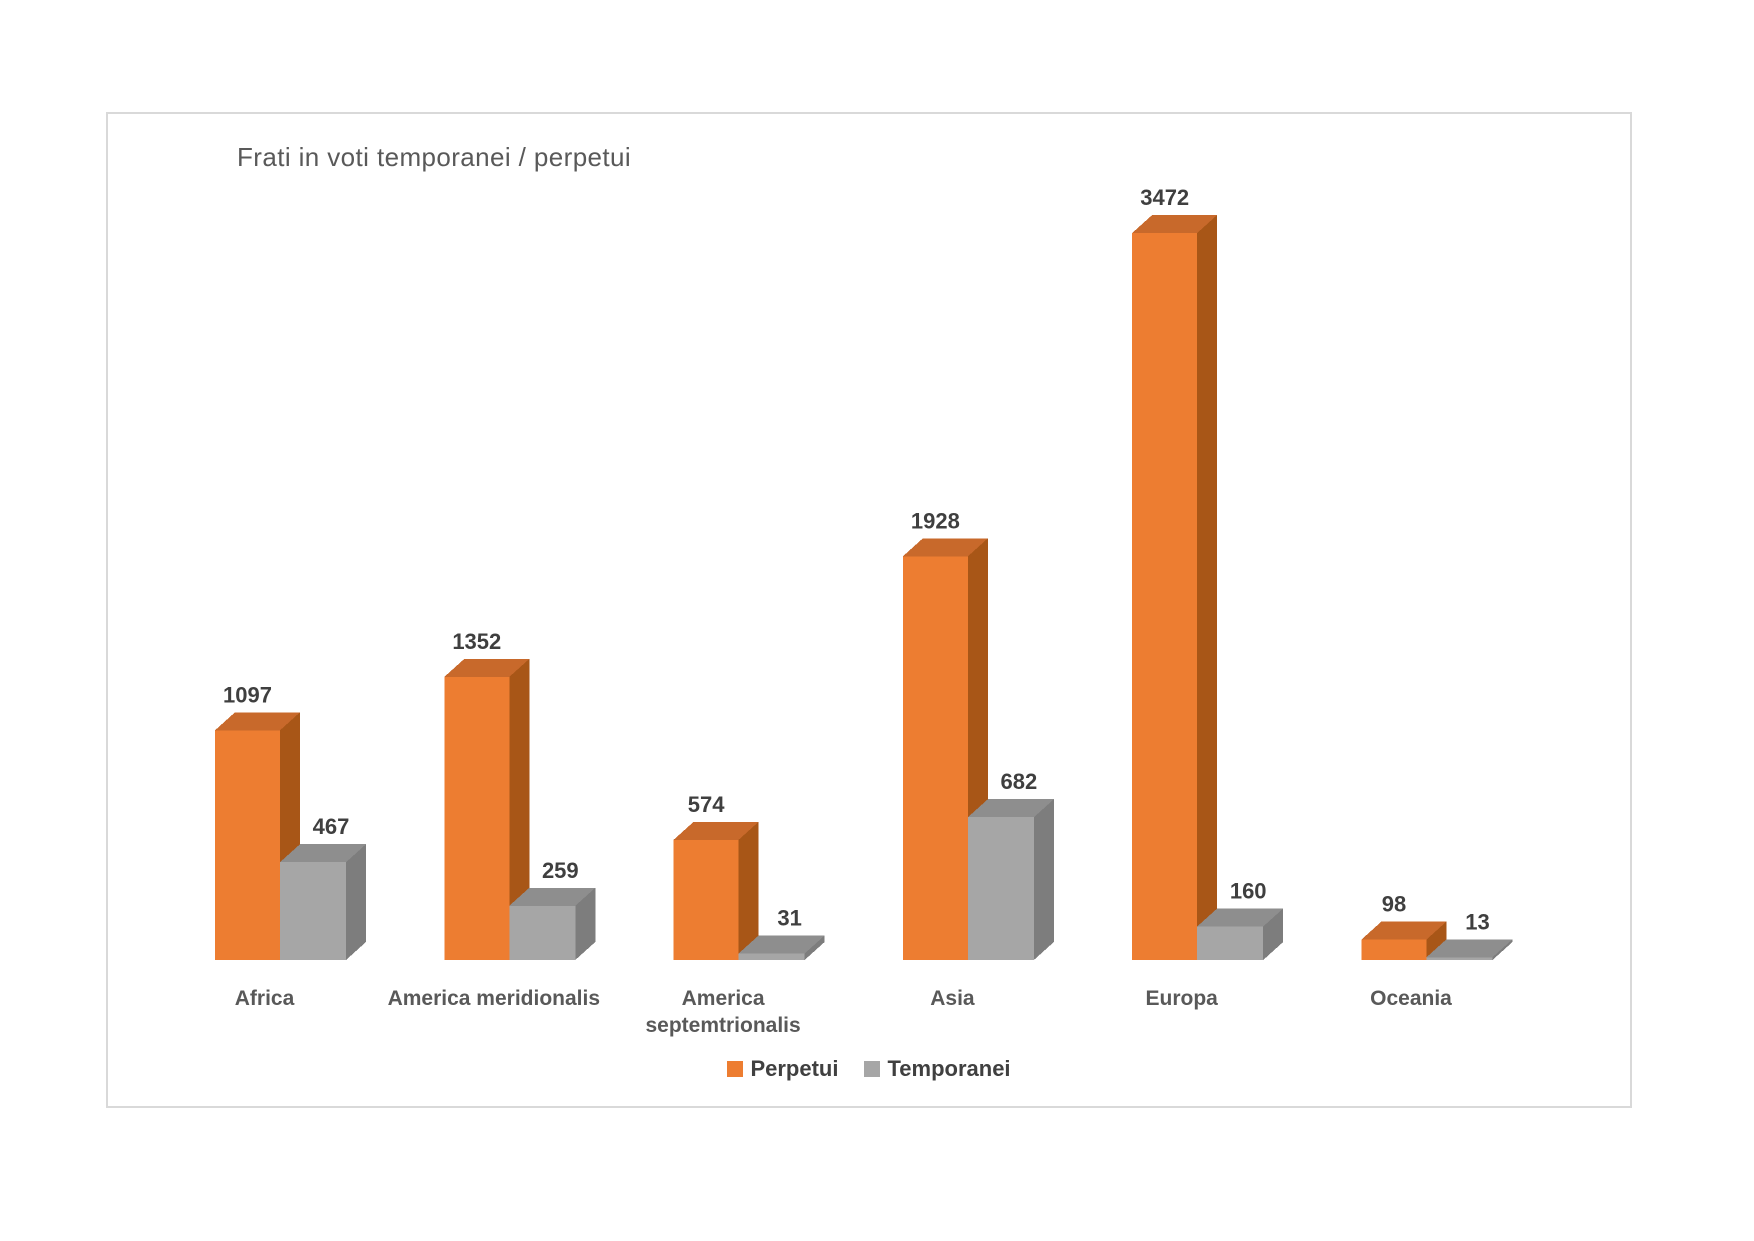 The height and width of the screenshot is (1241, 1754). What do you see at coordinates (794, 1068) in the screenshot?
I see `legend-label-perpetui: Perpetui` at bounding box center [794, 1068].